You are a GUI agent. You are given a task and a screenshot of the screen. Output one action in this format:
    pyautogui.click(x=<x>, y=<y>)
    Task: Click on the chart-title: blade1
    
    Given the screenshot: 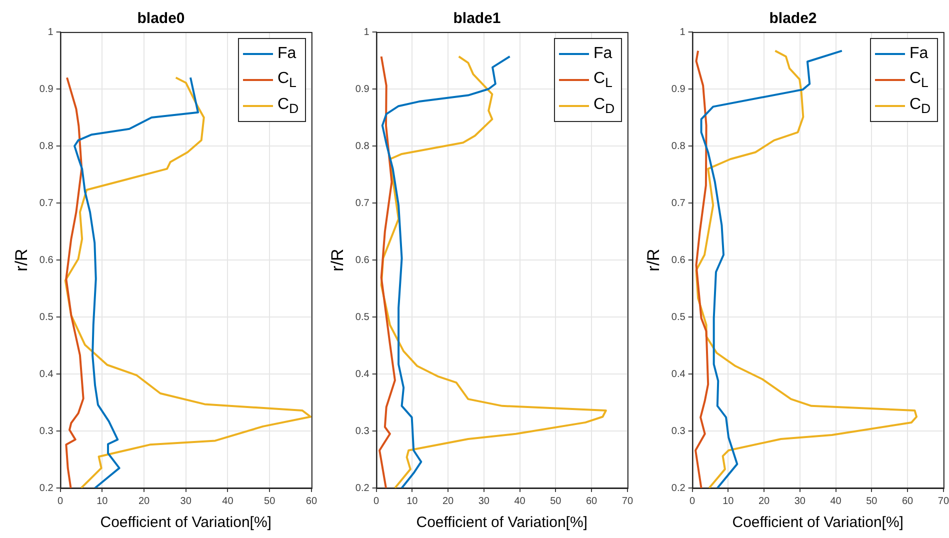 What is the action you would take?
    pyautogui.click(x=477, y=19)
    